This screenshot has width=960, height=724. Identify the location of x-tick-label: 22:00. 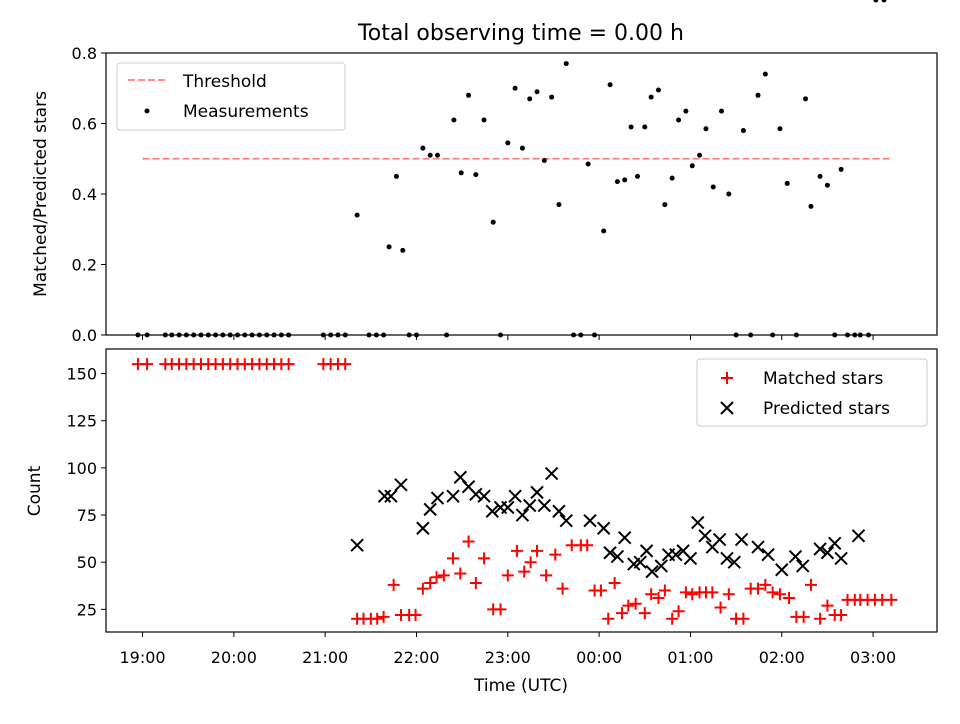
(416, 657).